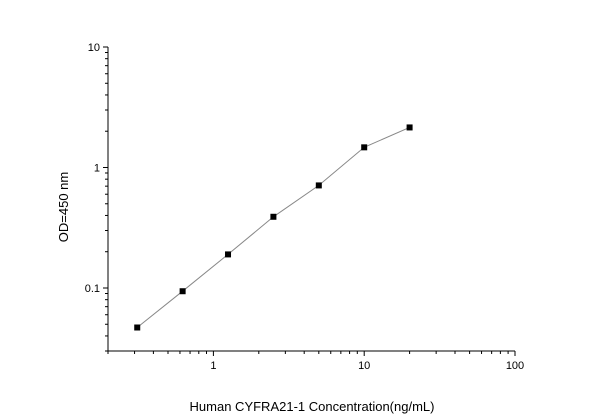 This screenshot has width=600, height=419. Describe the element at coordinates (213, 366) in the screenshot. I see `x-tick-label: 1` at that location.